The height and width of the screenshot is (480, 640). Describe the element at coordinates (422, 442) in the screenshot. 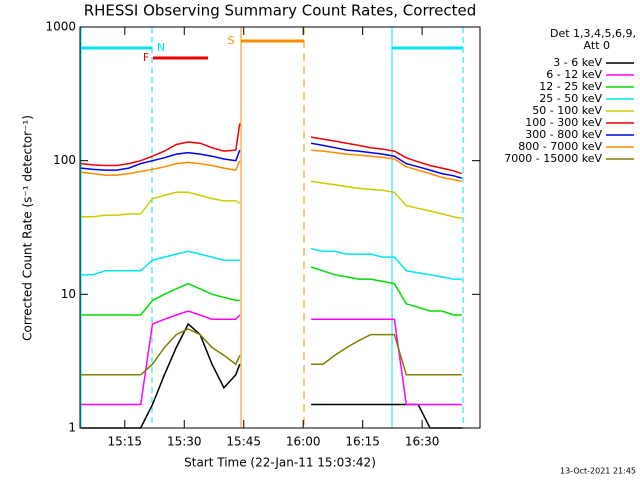

I see `x-tick-label: 16:30` at that location.